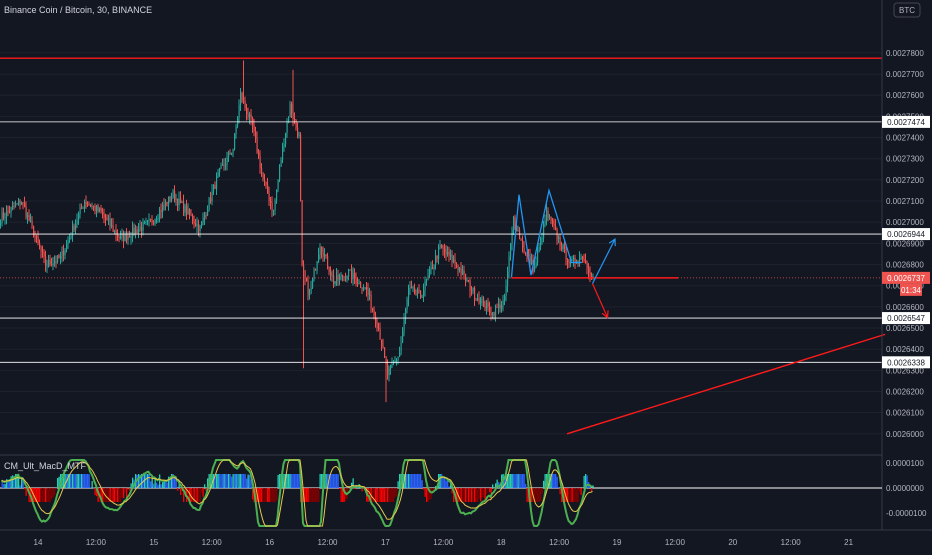  What do you see at coordinates (907, 10) in the screenshot?
I see `currency-badge: BTC` at bounding box center [907, 10].